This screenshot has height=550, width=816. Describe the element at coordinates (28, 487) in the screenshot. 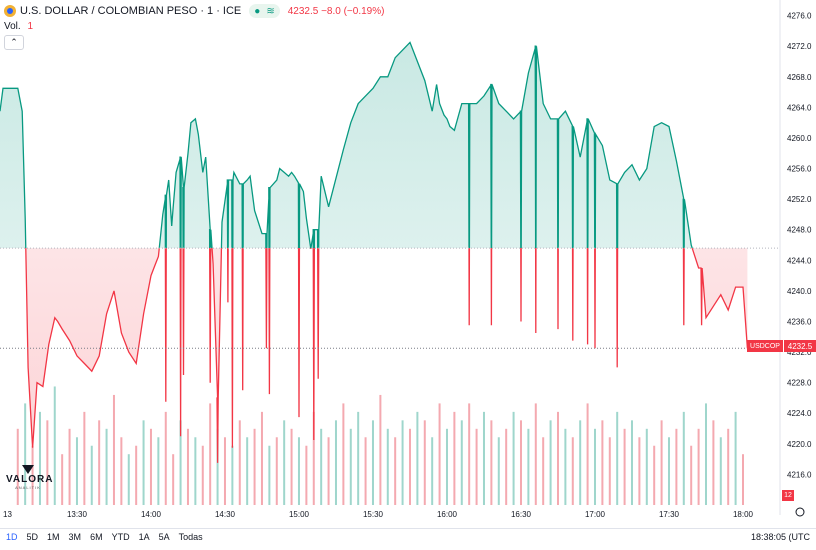

I see `logo-sub: ANALITIK` at that location.